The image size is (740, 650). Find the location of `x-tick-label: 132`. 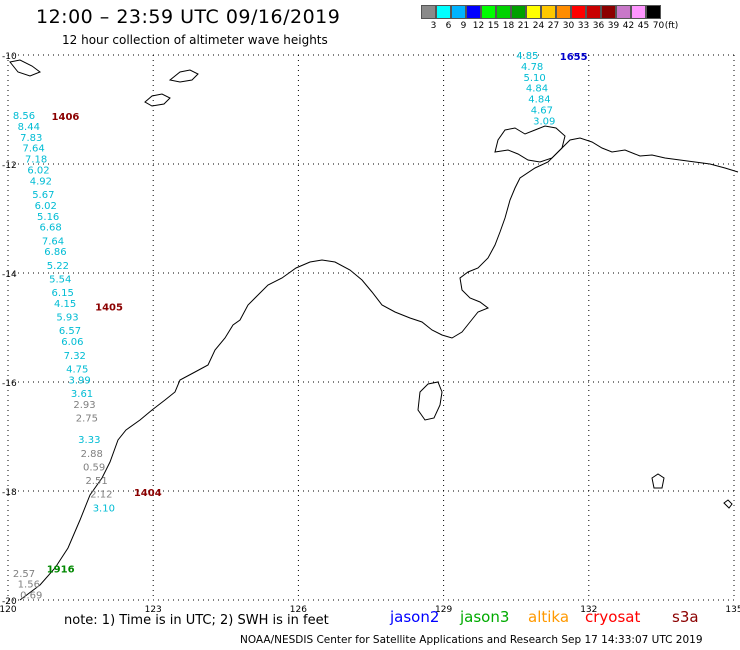

x-tick-label: 132 is located at coordinates (588, 610).